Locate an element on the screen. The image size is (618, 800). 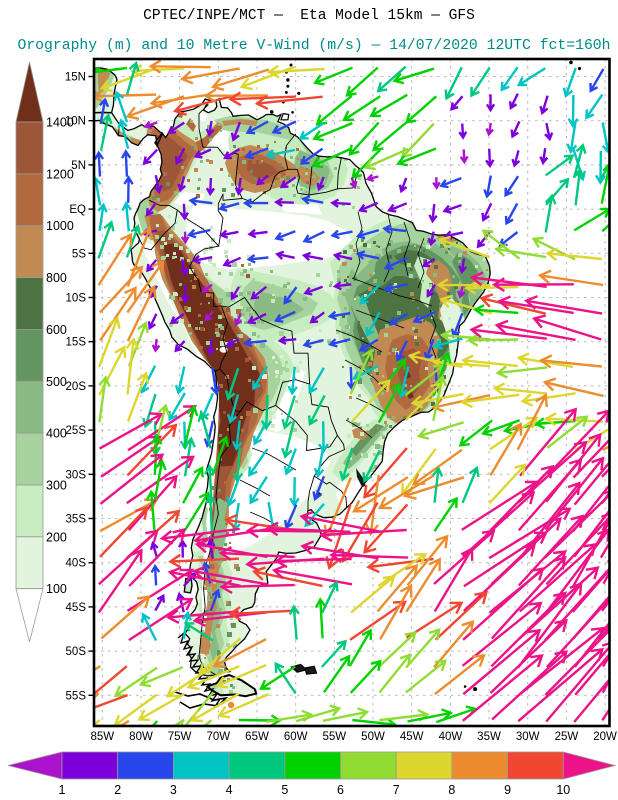
svg-text:CPTEC/INPE/MCT — Eta Model 15: CPTEC/INPE/MCT — Eta Model 15km — GFS is located at coordinates (309, 16).